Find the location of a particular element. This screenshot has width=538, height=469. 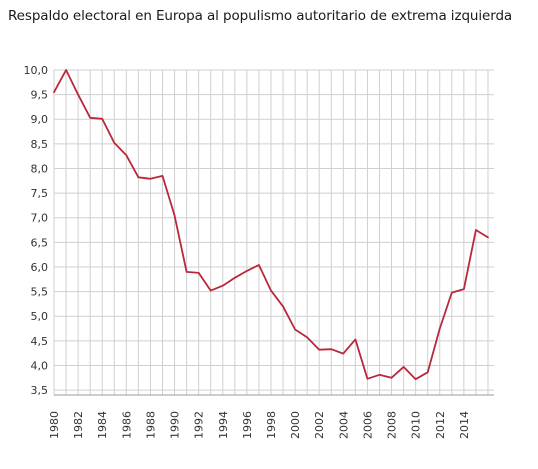

x-tick-label: 2010 is located at coordinates (416, 425).